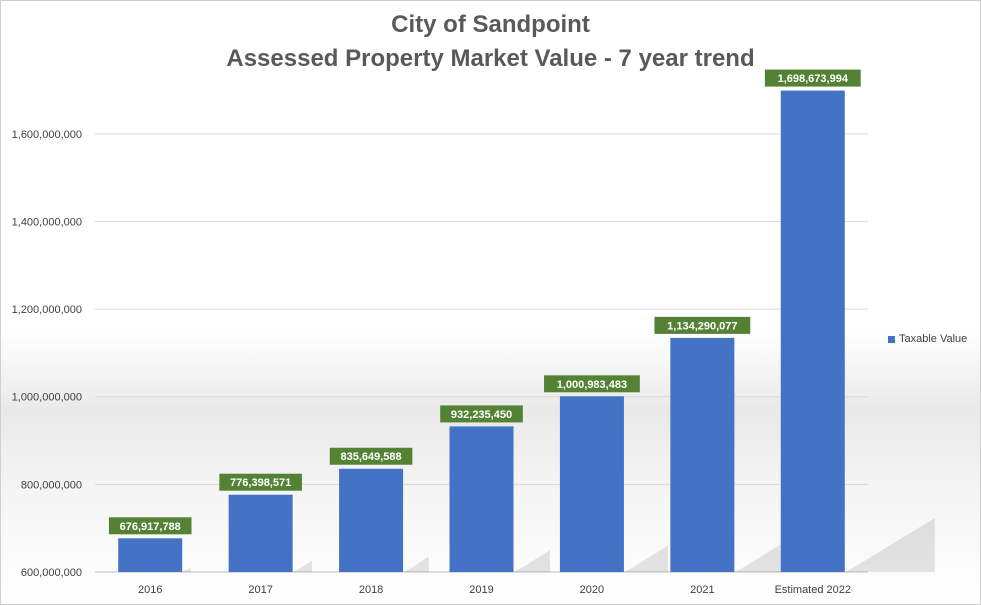  What do you see at coordinates (891, 339) in the screenshot?
I see `legend-swatch` at bounding box center [891, 339].